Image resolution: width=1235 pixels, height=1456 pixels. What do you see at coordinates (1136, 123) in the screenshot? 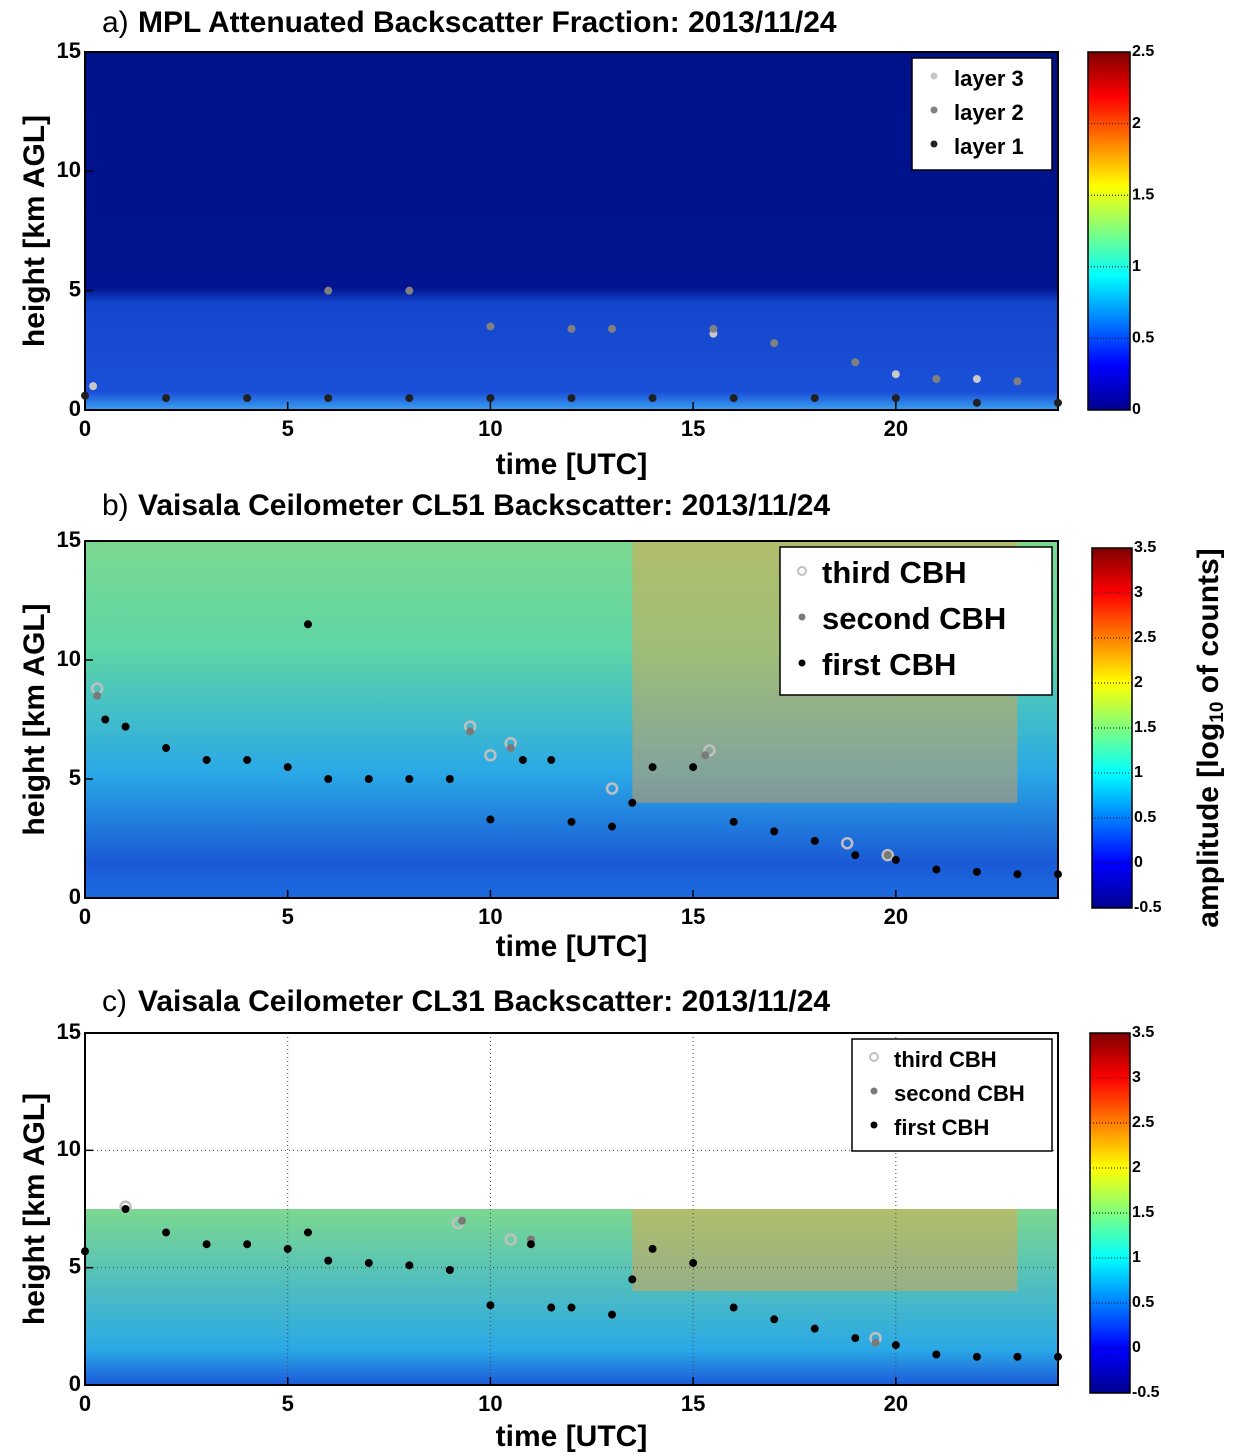
I see `colorbar-tick-label: 2` at bounding box center [1136, 123].